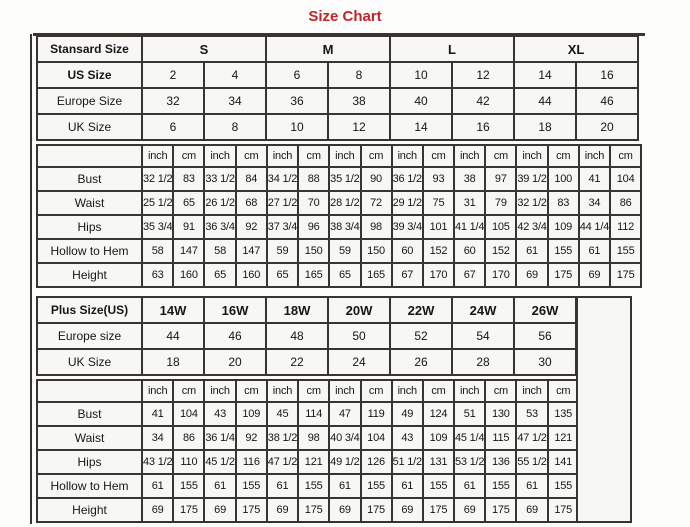 The image size is (690, 527). I want to click on measure-value-cell: 34 1/2, so click(282, 179).